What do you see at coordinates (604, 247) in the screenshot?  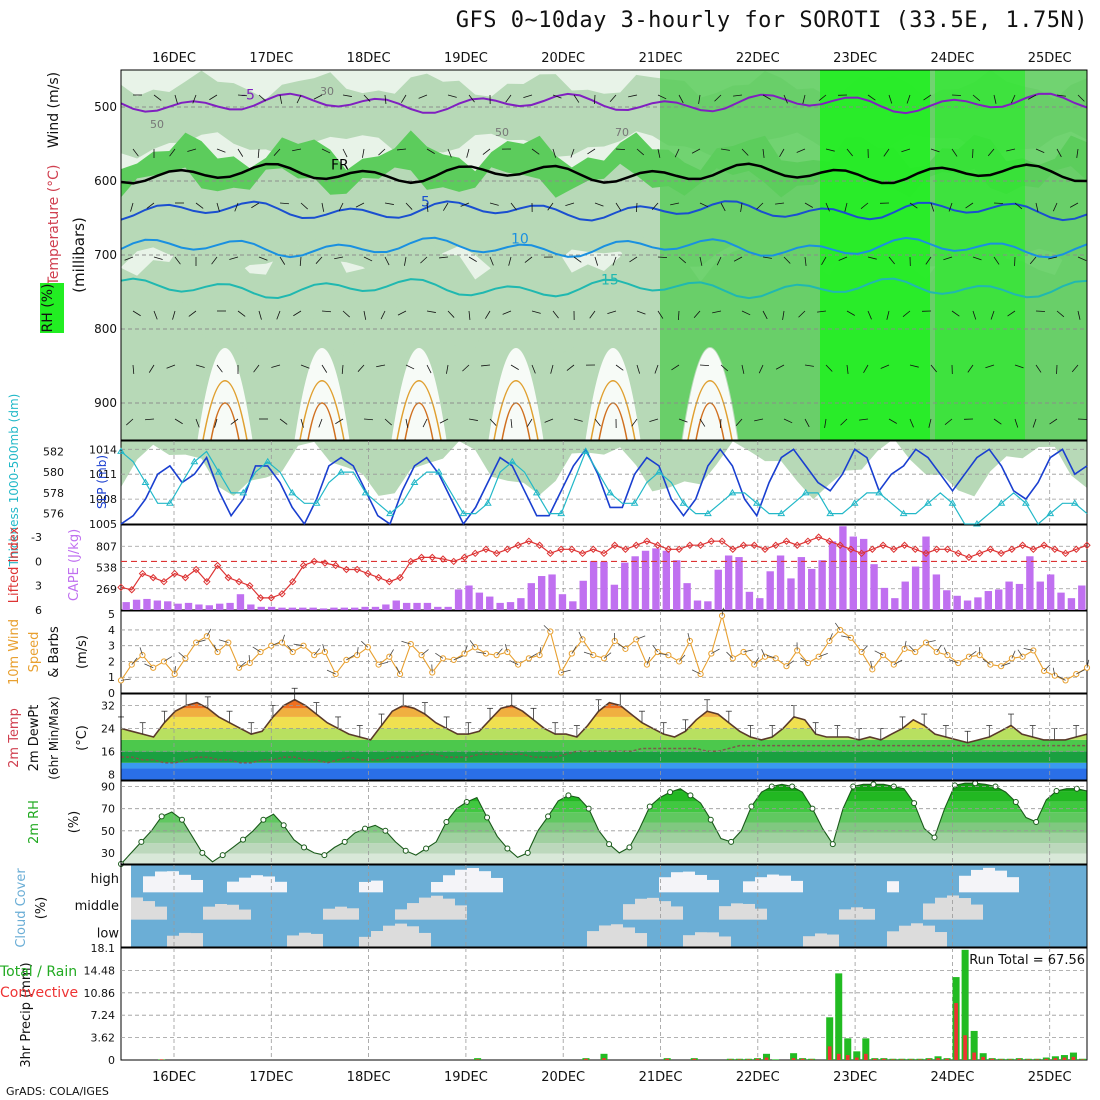 I see `isotherm-line` at bounding box center [604, 247].